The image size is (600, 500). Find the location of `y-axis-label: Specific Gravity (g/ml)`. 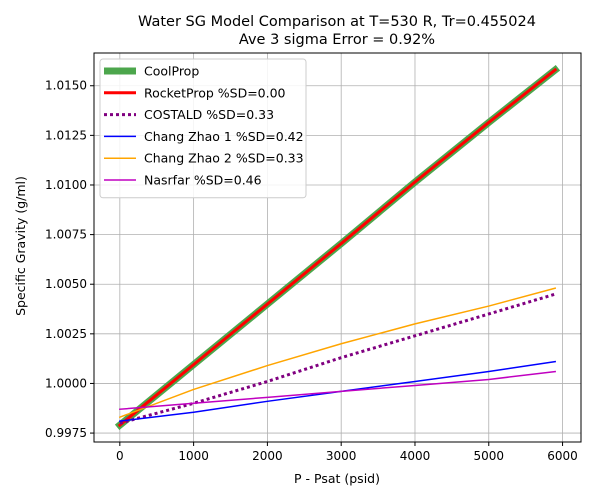

y-axis-label: Specific Gravity (g/ml) is located at coordinates (20, 246).